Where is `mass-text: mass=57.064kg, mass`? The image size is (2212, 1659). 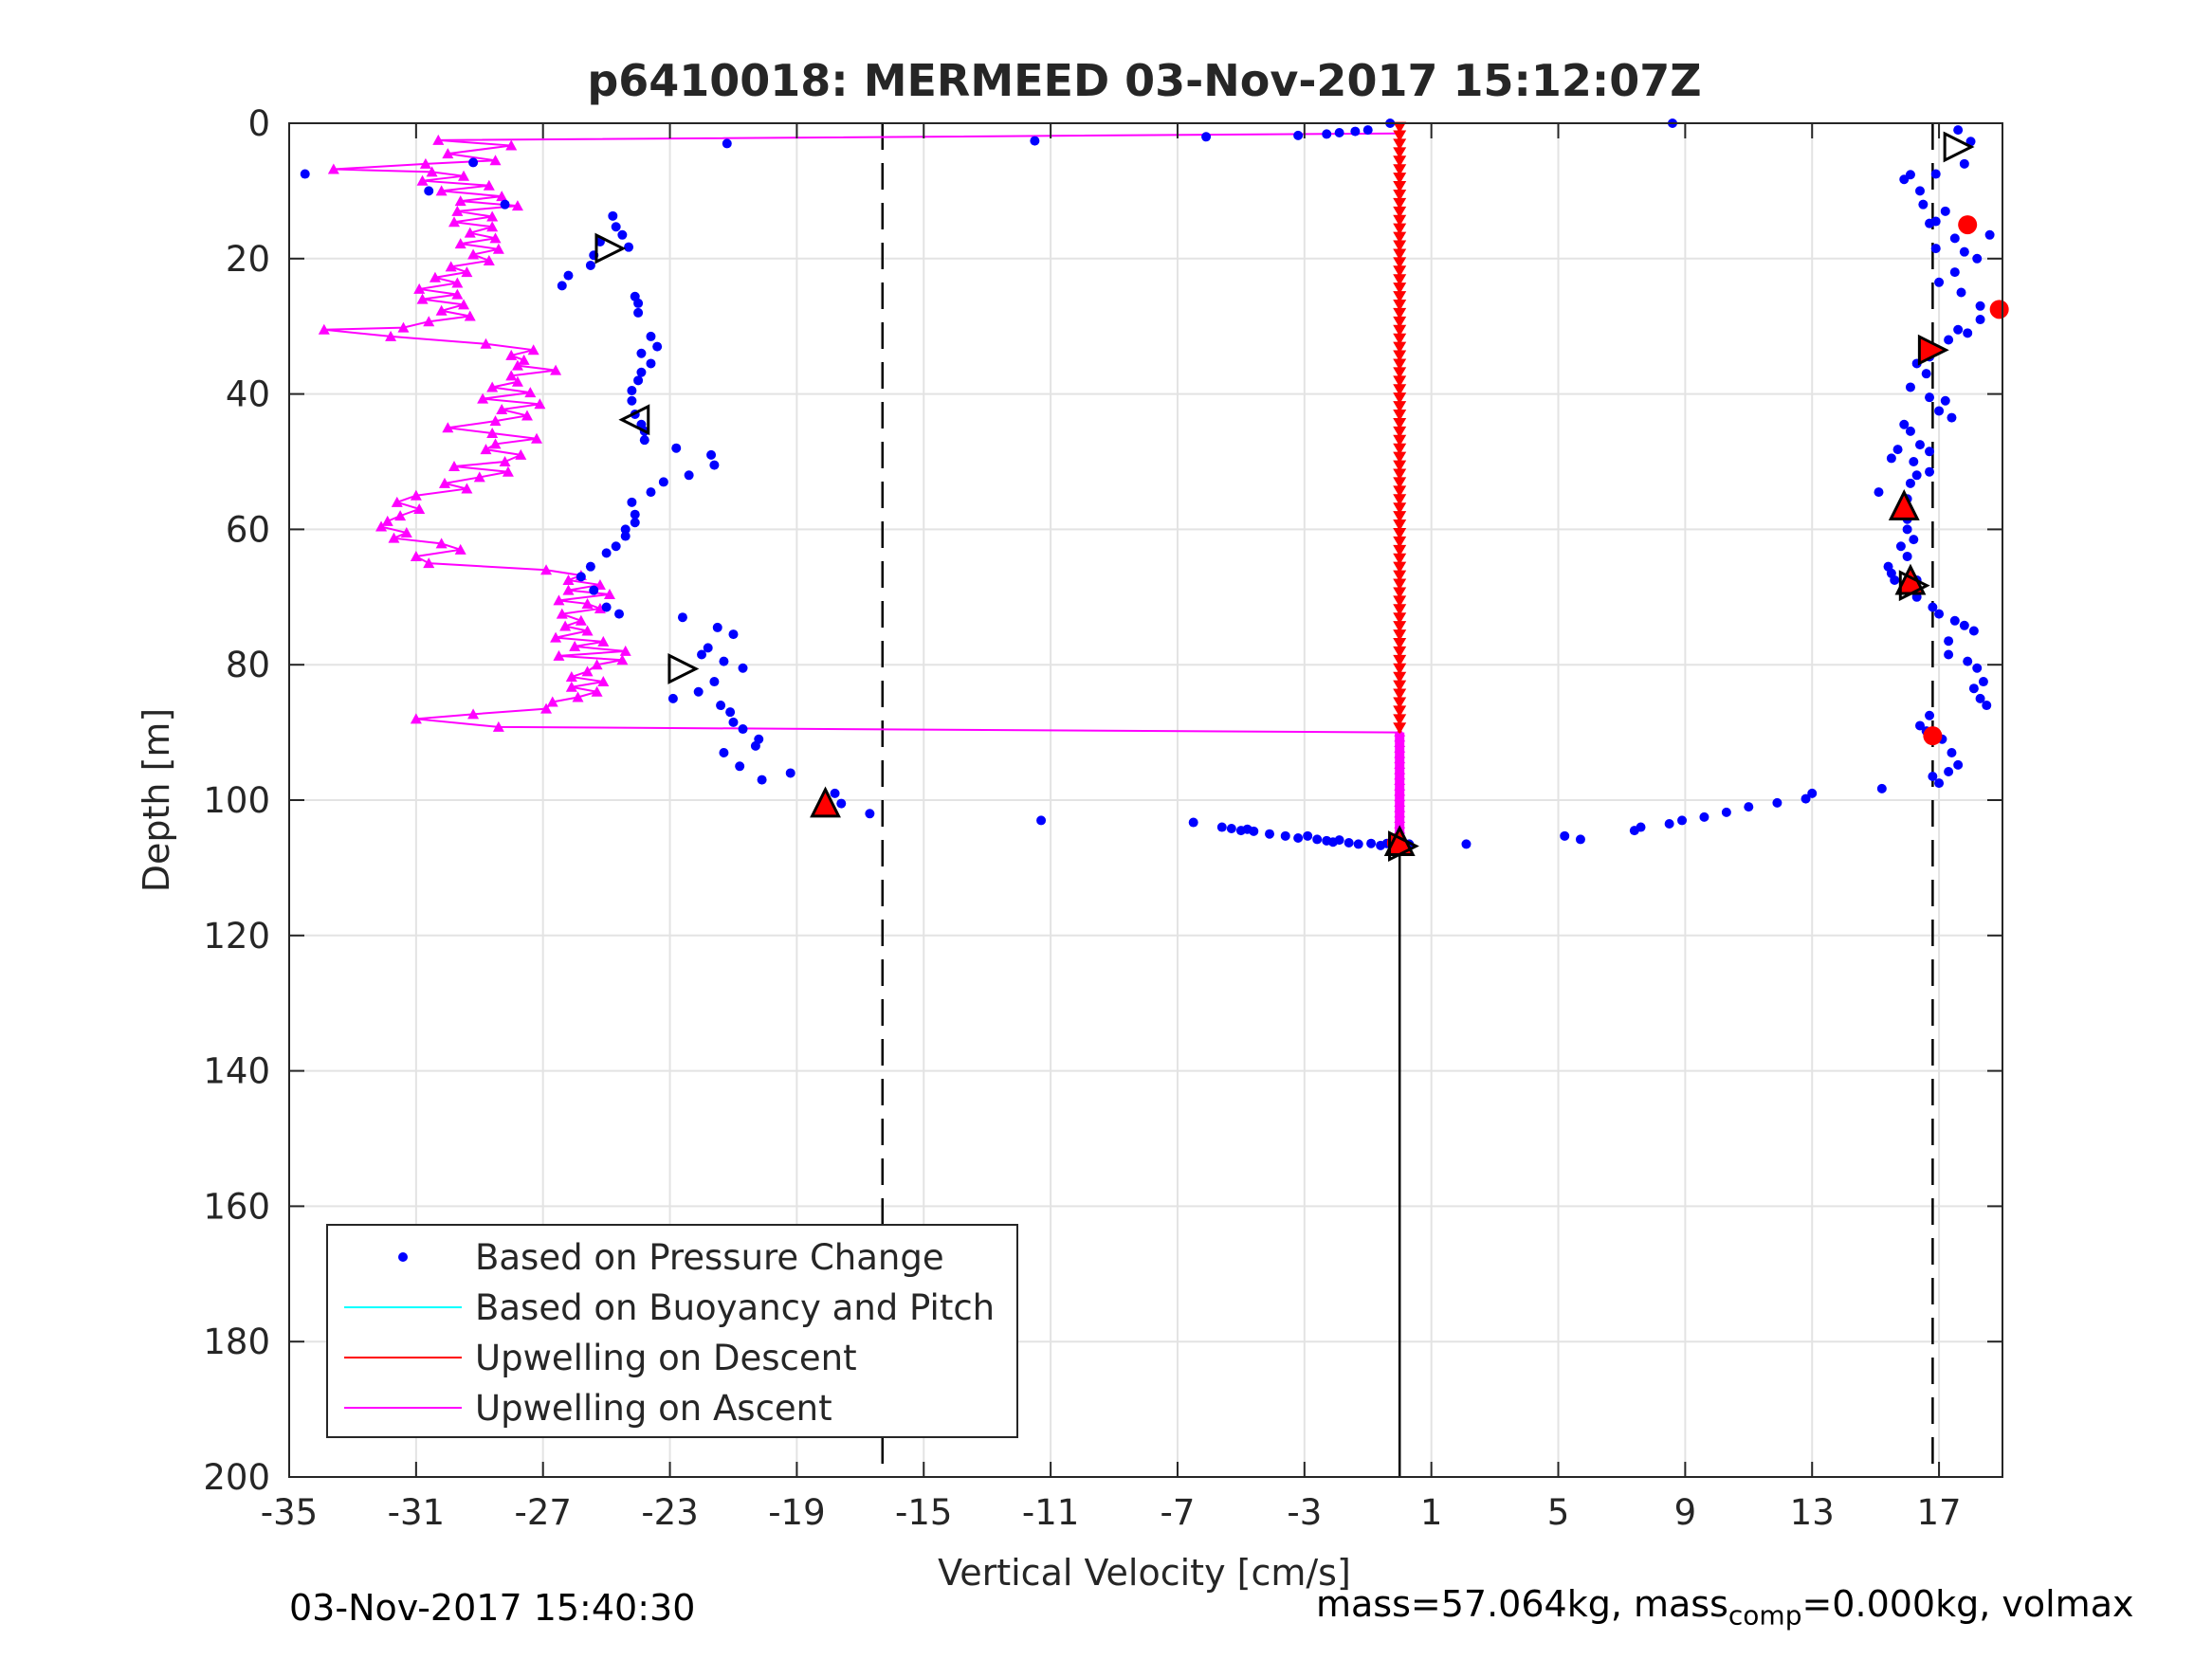
mass-text: mass=57.064kg, mass is located at coordinates (1522, 1604).